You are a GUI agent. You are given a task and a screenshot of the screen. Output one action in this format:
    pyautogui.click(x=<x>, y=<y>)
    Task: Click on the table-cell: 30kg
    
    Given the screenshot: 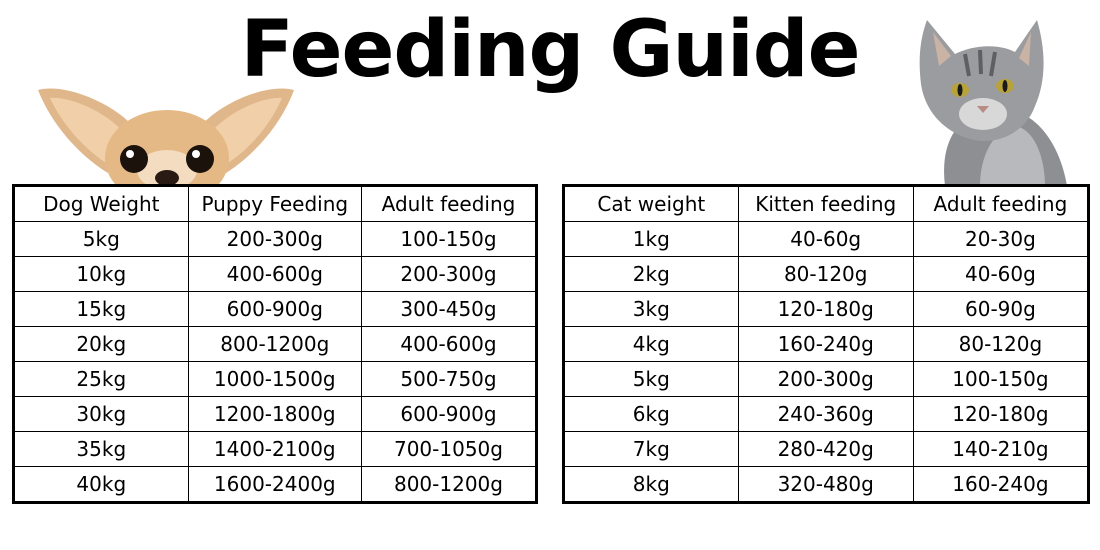 What is the action you would take?
    pyautogui.click(x=101, y=414)
    